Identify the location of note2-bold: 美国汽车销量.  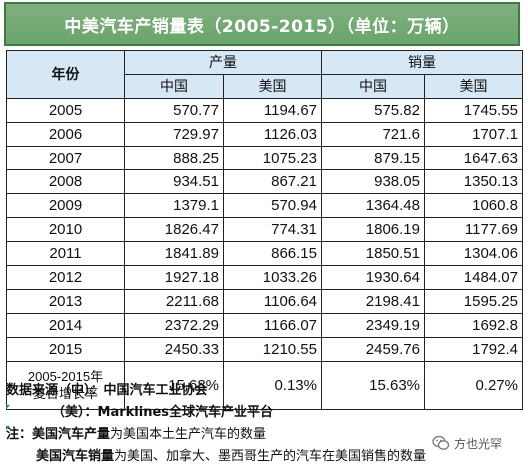
(75, 456).